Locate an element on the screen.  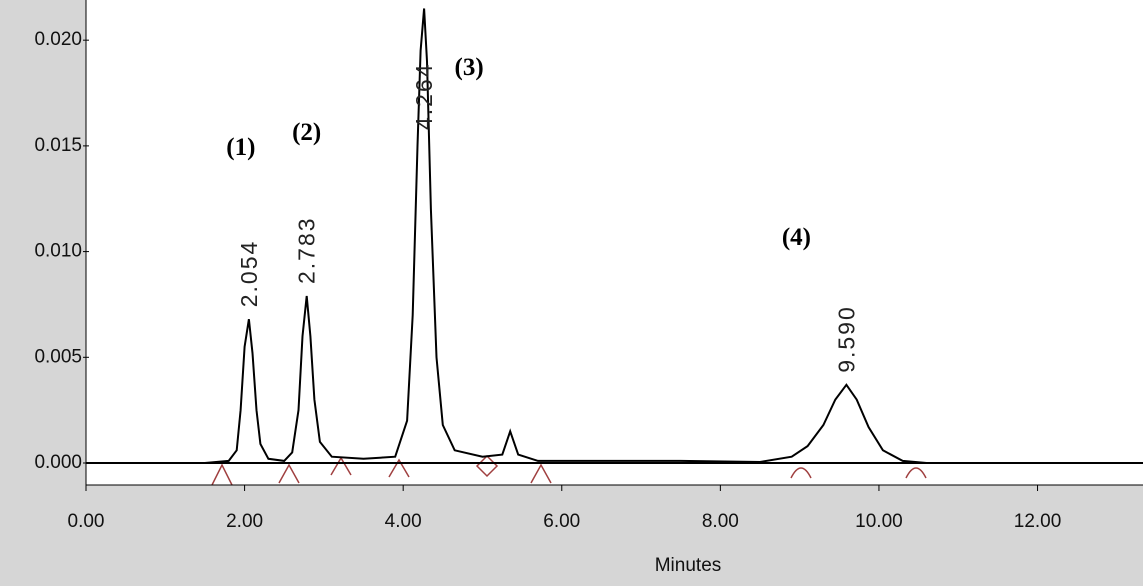
y-tick-label: 0.015 is located at coordinates (58, 145).